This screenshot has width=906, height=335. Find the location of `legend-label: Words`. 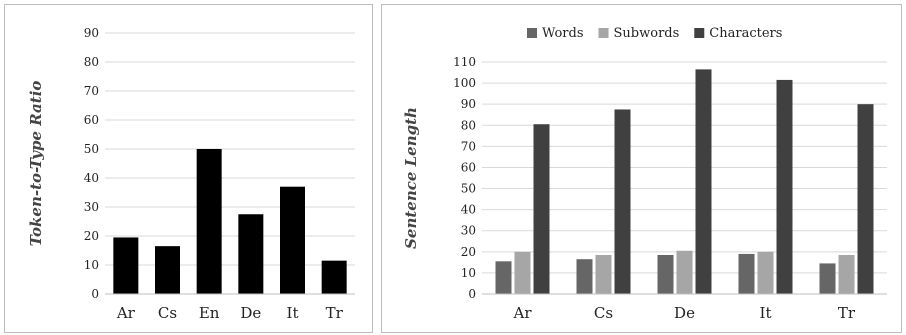

legend-label: Words is located at coordinates (563, 33).